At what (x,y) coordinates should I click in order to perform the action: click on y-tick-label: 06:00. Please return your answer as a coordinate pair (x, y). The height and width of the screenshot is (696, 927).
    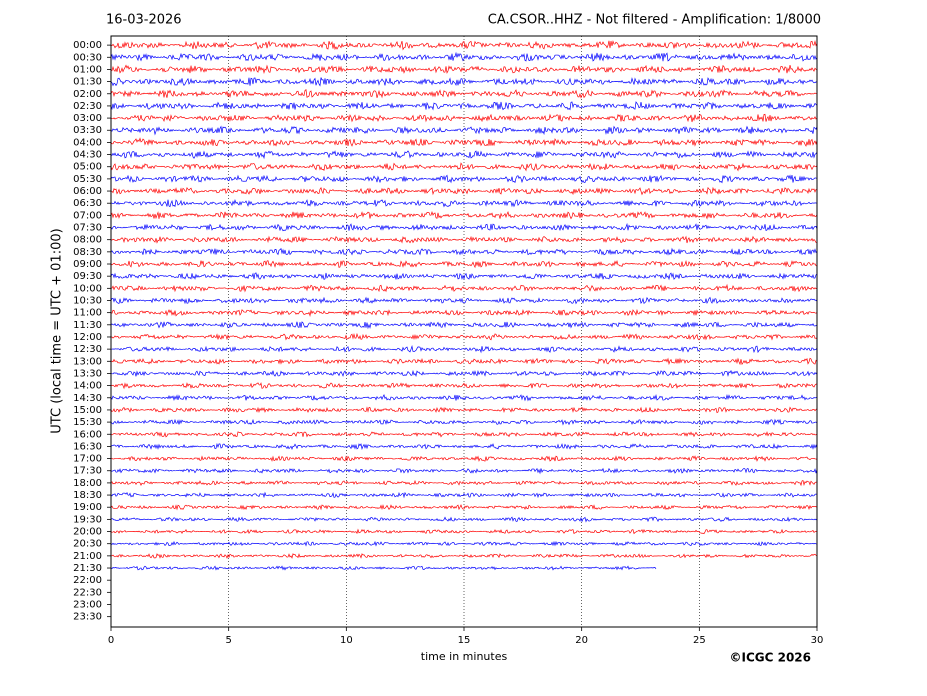
    Looking at the image, I should click on (87, 191).